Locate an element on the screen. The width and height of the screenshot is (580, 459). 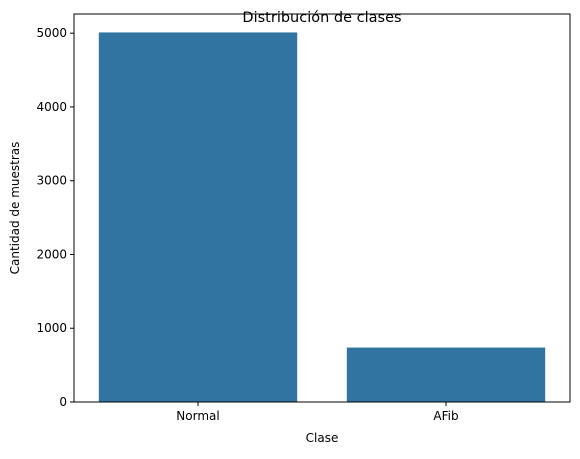
y-tick-label: 4000 is located at coordinates (51, 107).